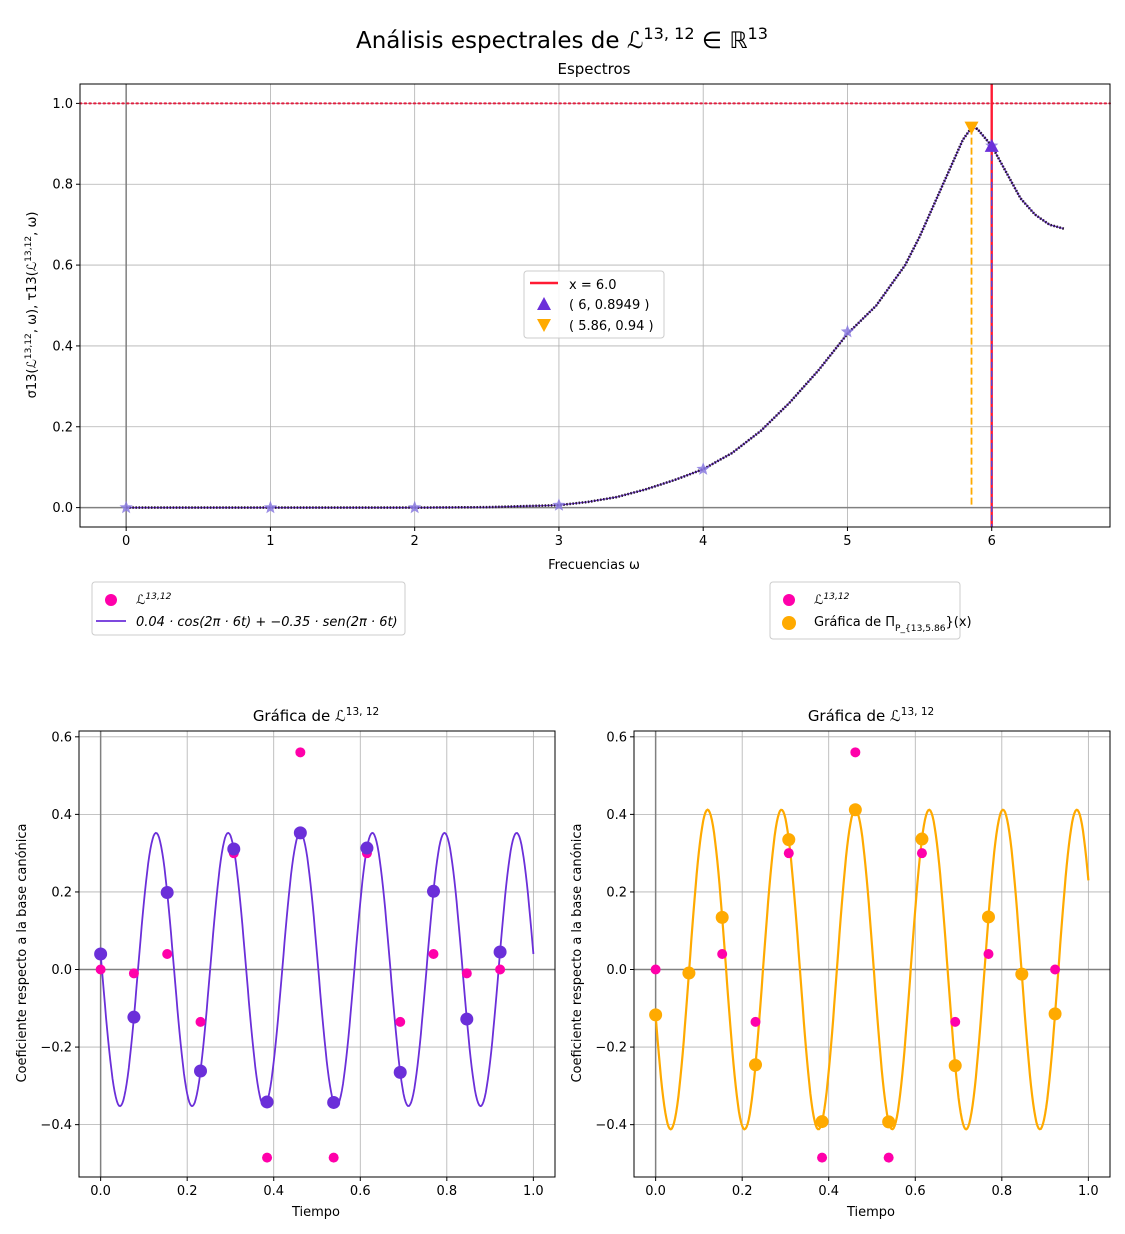 The height and width of the screenshot is (1234, 1125). I want to click on spectrum-up-marker, so click(991, 145).